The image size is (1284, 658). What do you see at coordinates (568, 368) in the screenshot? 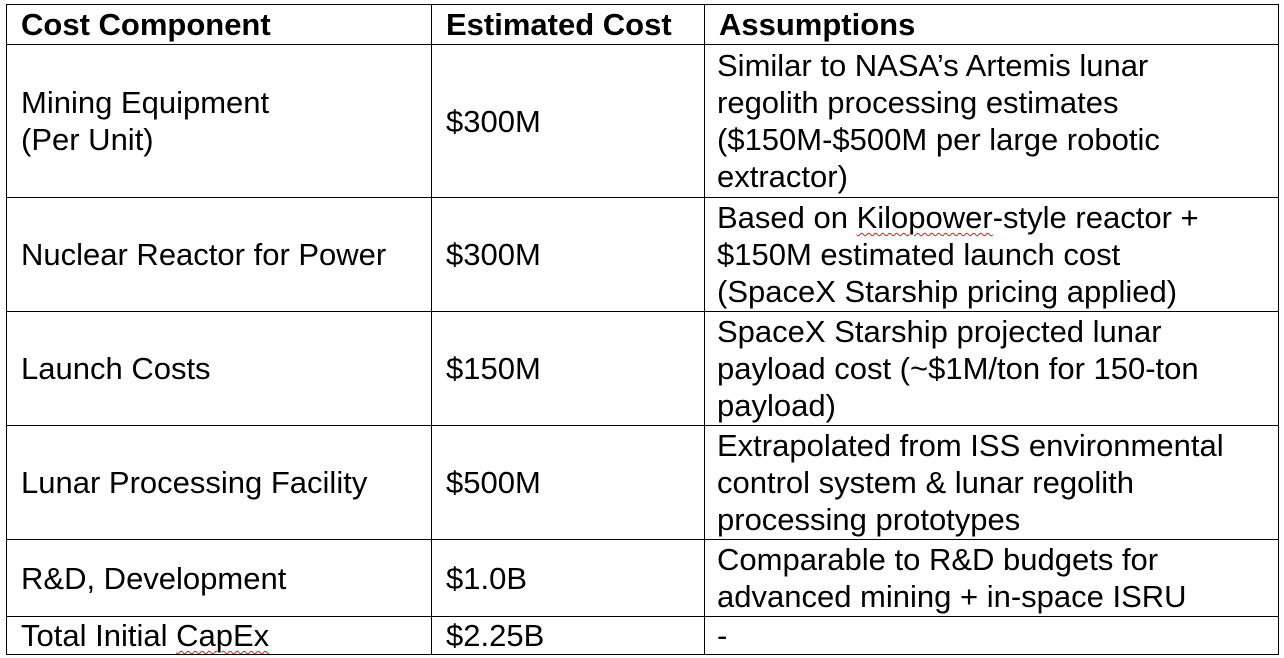
I see `estimated-cost-cell: $150M` at bounding box center [568, 368].